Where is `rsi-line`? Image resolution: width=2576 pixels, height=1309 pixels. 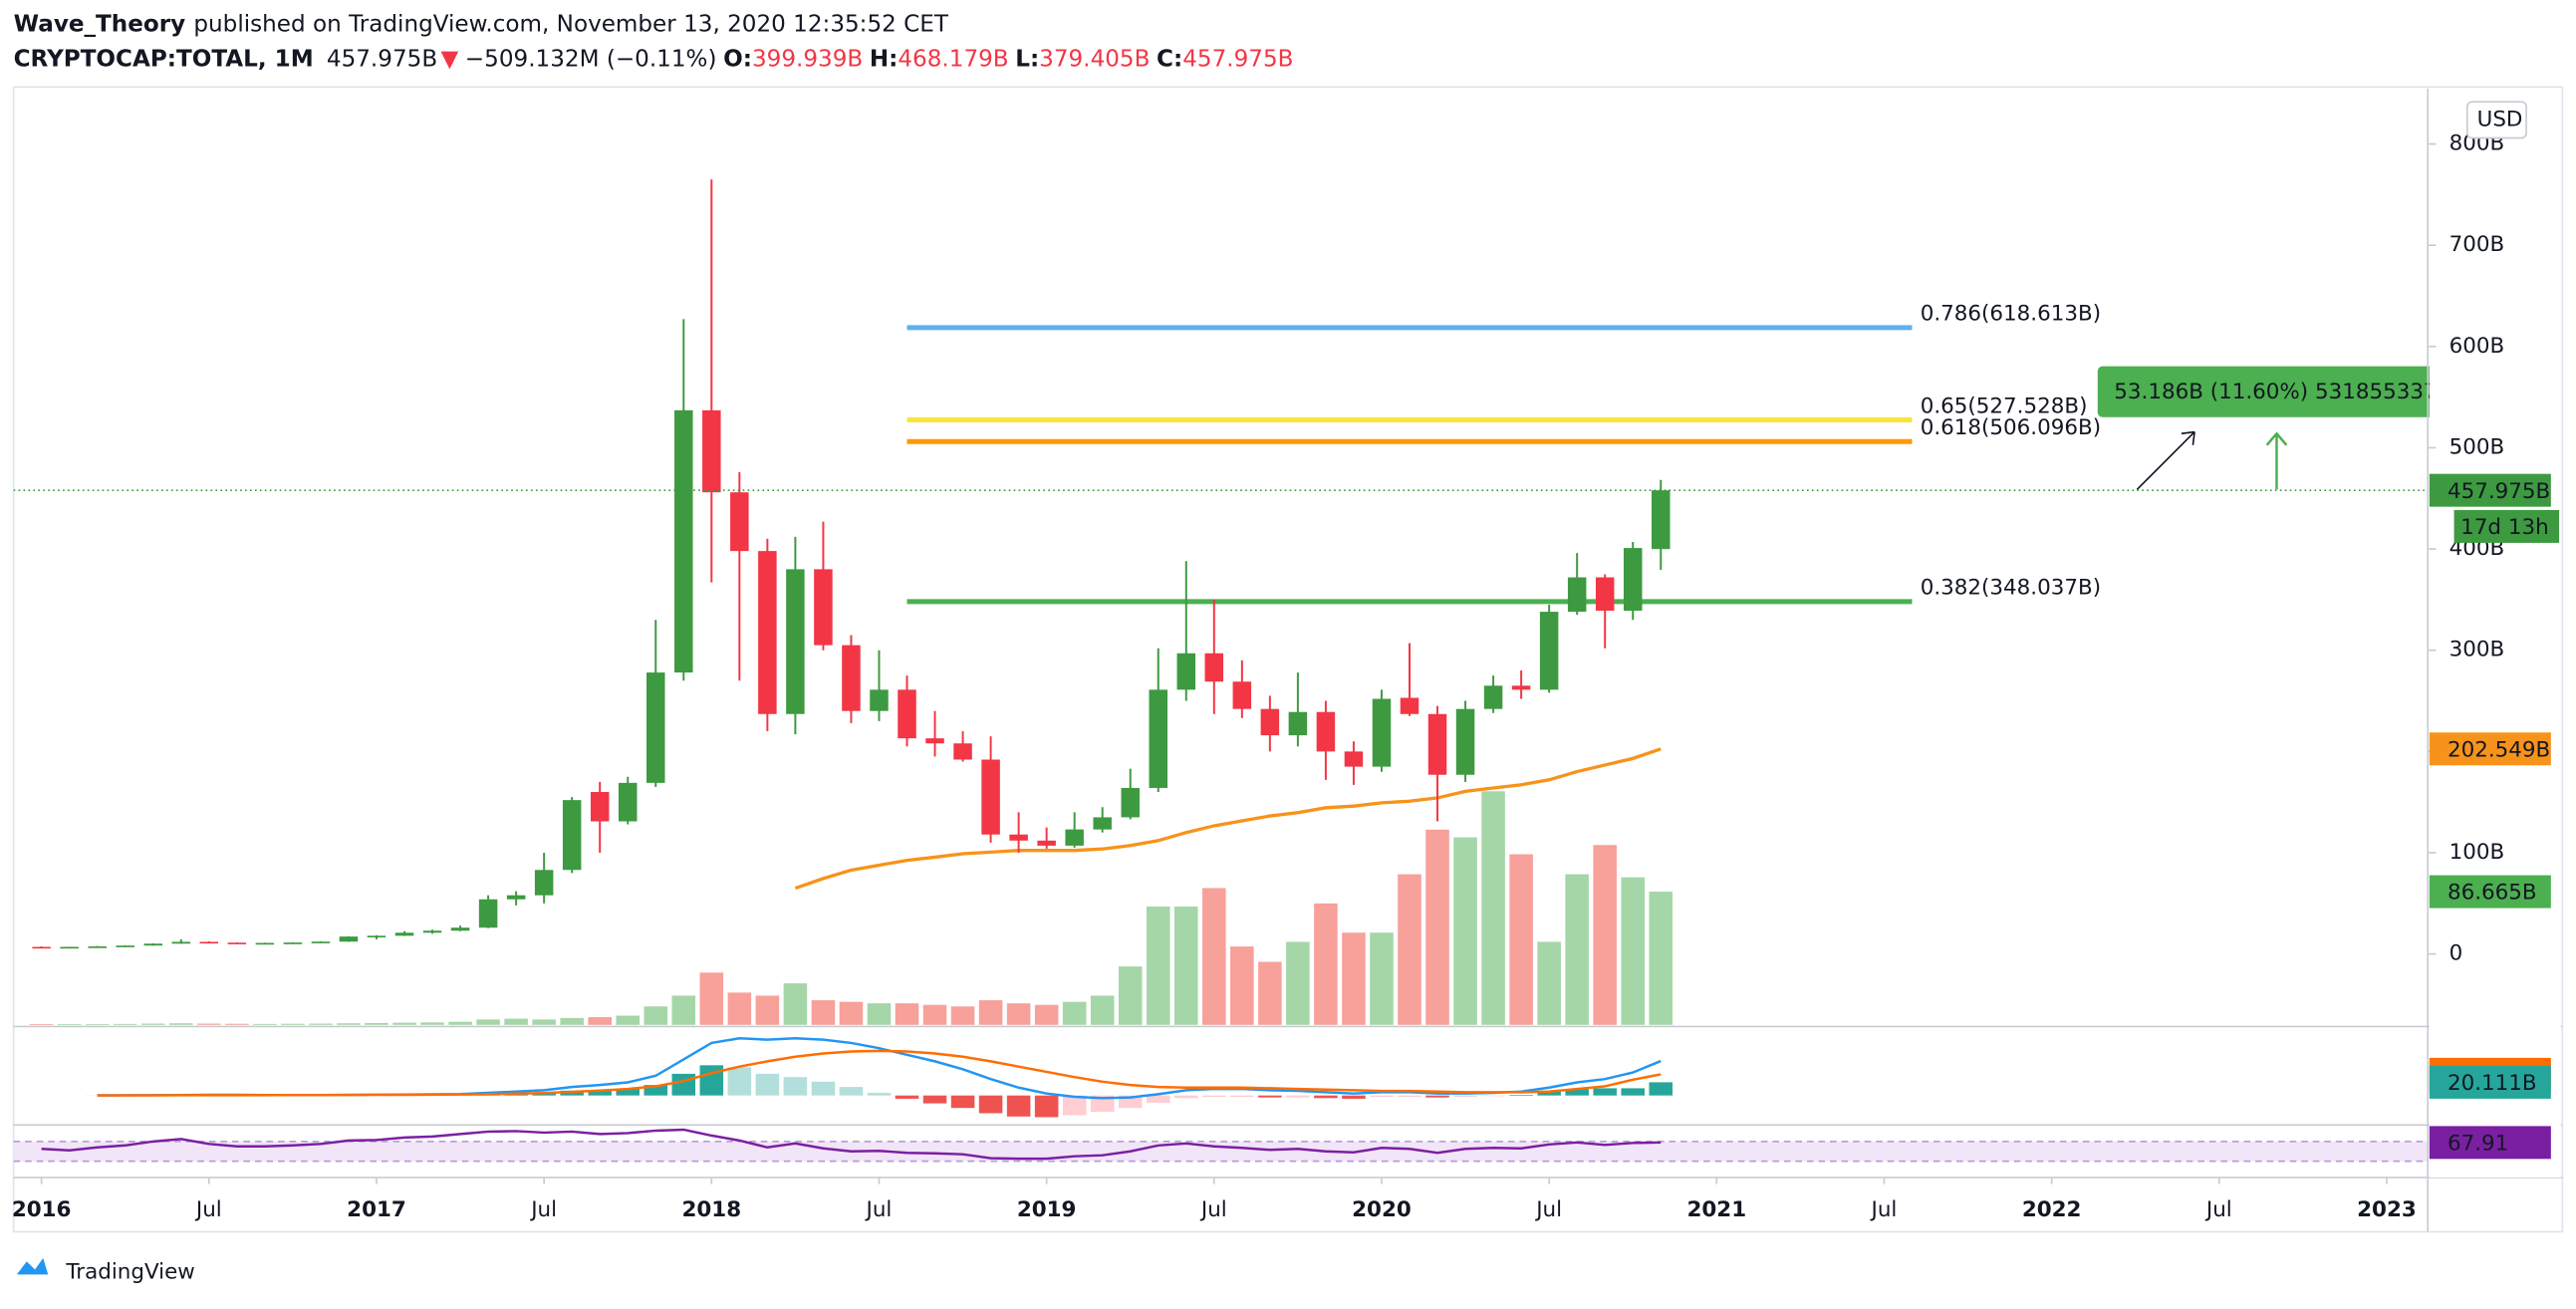 rsi-line is located at coordinates (851, 1144).